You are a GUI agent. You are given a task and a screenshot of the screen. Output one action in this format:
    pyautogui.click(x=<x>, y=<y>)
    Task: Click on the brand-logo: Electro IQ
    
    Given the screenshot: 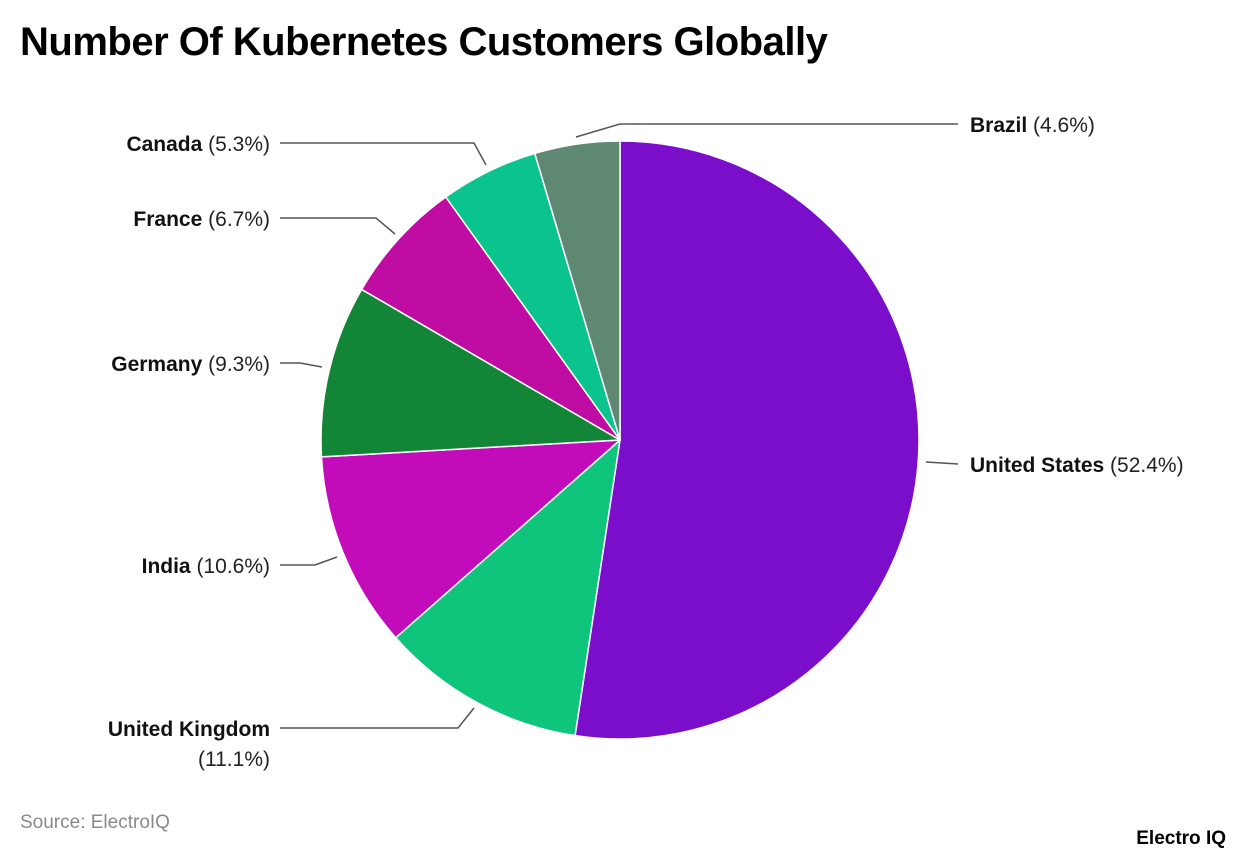 What is the action you would take?
    pyautogui.click(x=1181, y=838)
    